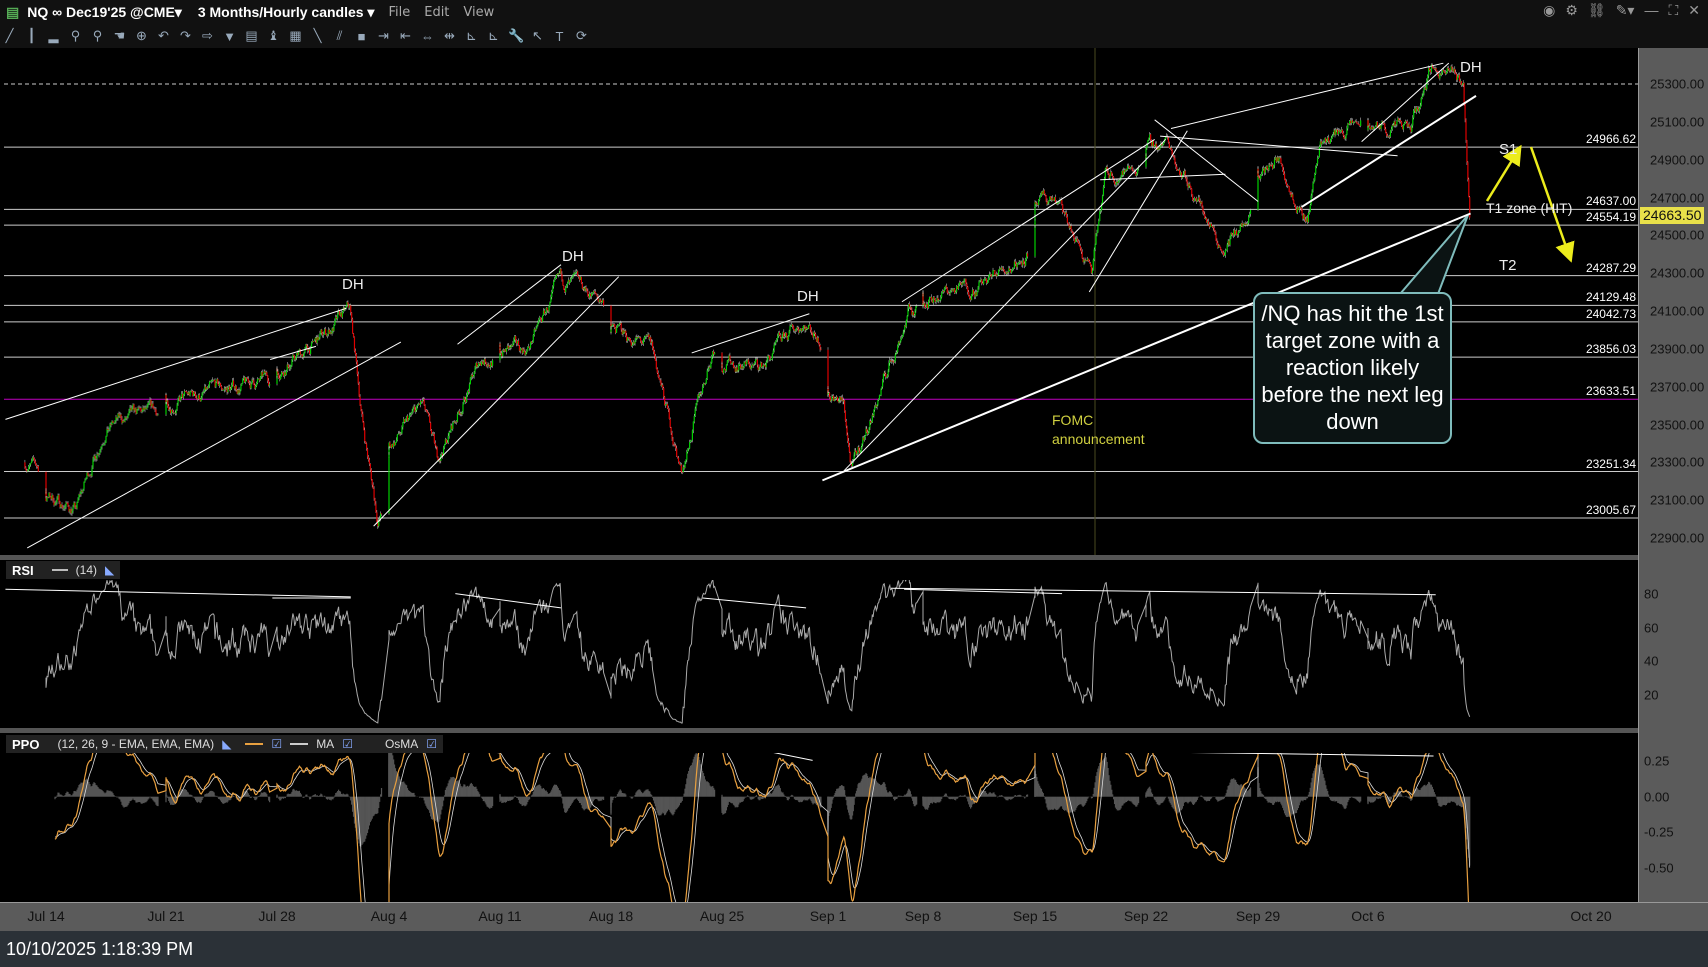 This screenshot has height=967, width=1708. What do you see at coordinates (1673, 10) in the screenshot?
I see `maximize-icon: ⛶` at bounding box center [1673, 10].